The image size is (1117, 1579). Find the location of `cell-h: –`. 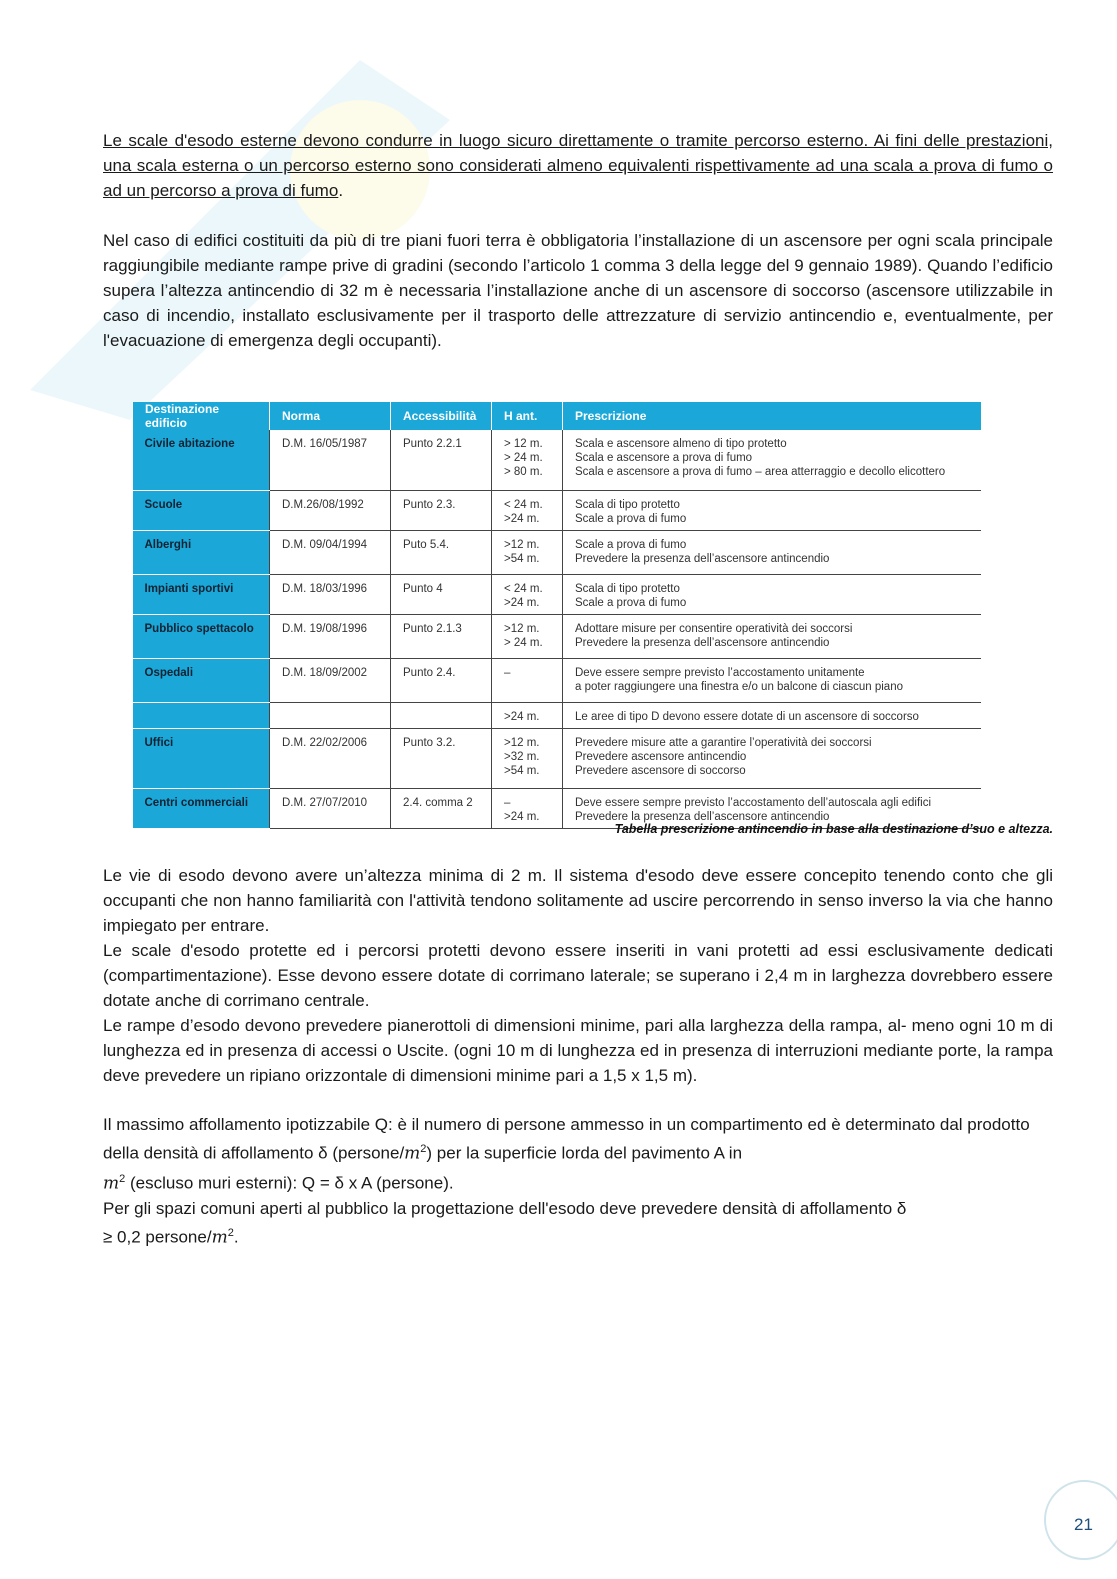

cell-h: – is located at coordinates (527, 680).